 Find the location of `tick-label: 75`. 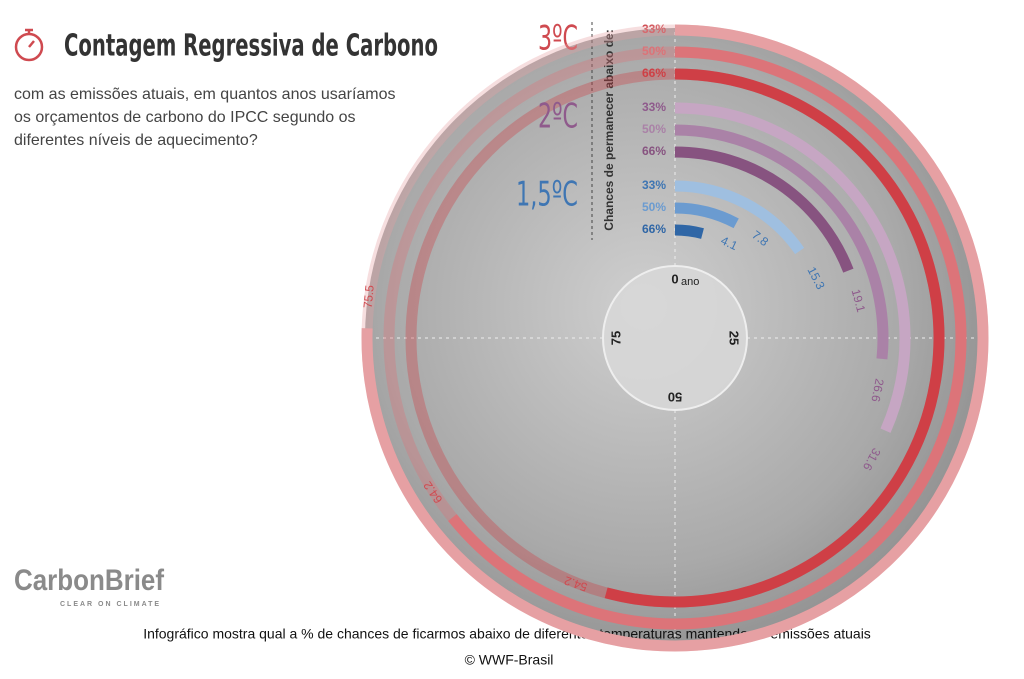

tick-label: 75 is located at coordinates (615, 338).